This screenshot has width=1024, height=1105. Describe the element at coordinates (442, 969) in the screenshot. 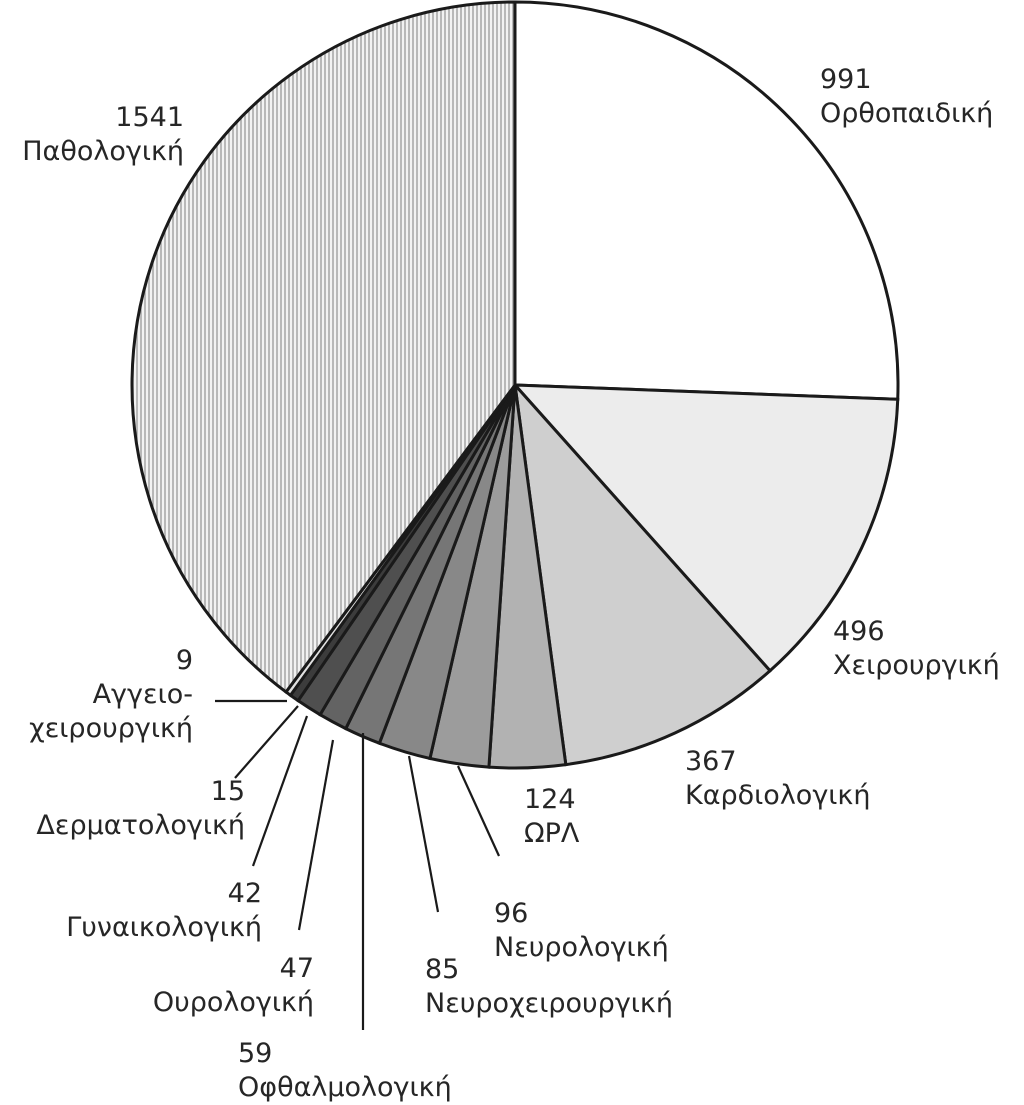

I see `slice-value-νευροχειρουργική: 85` at that location.